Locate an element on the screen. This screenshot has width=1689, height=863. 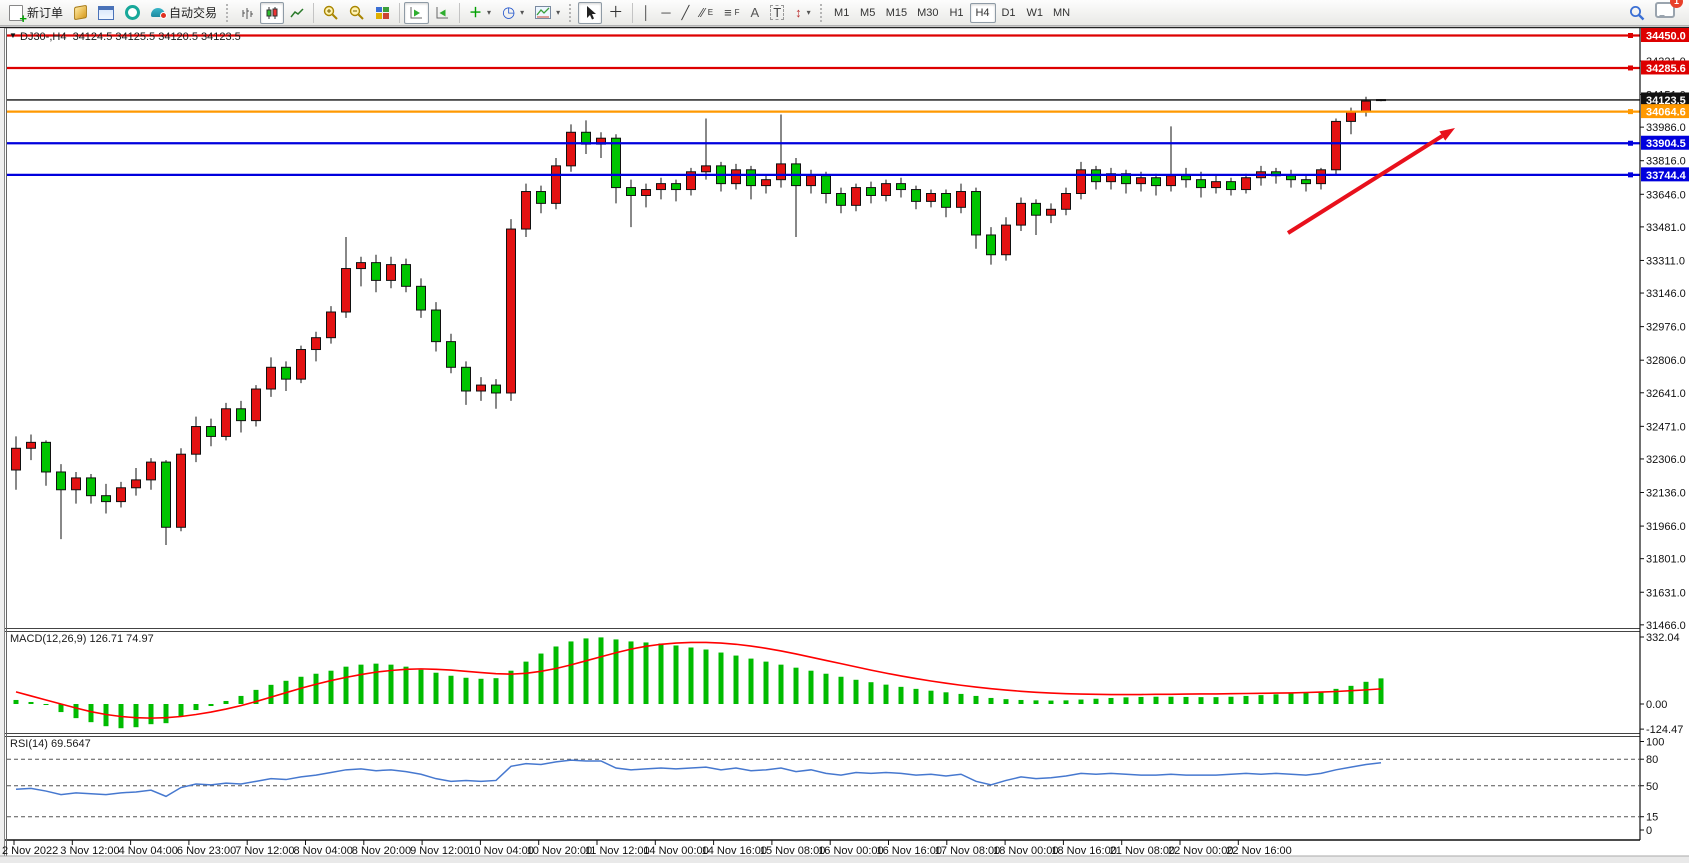
price-tick-label: 33646.0 is located at coordinates (1666, 195).